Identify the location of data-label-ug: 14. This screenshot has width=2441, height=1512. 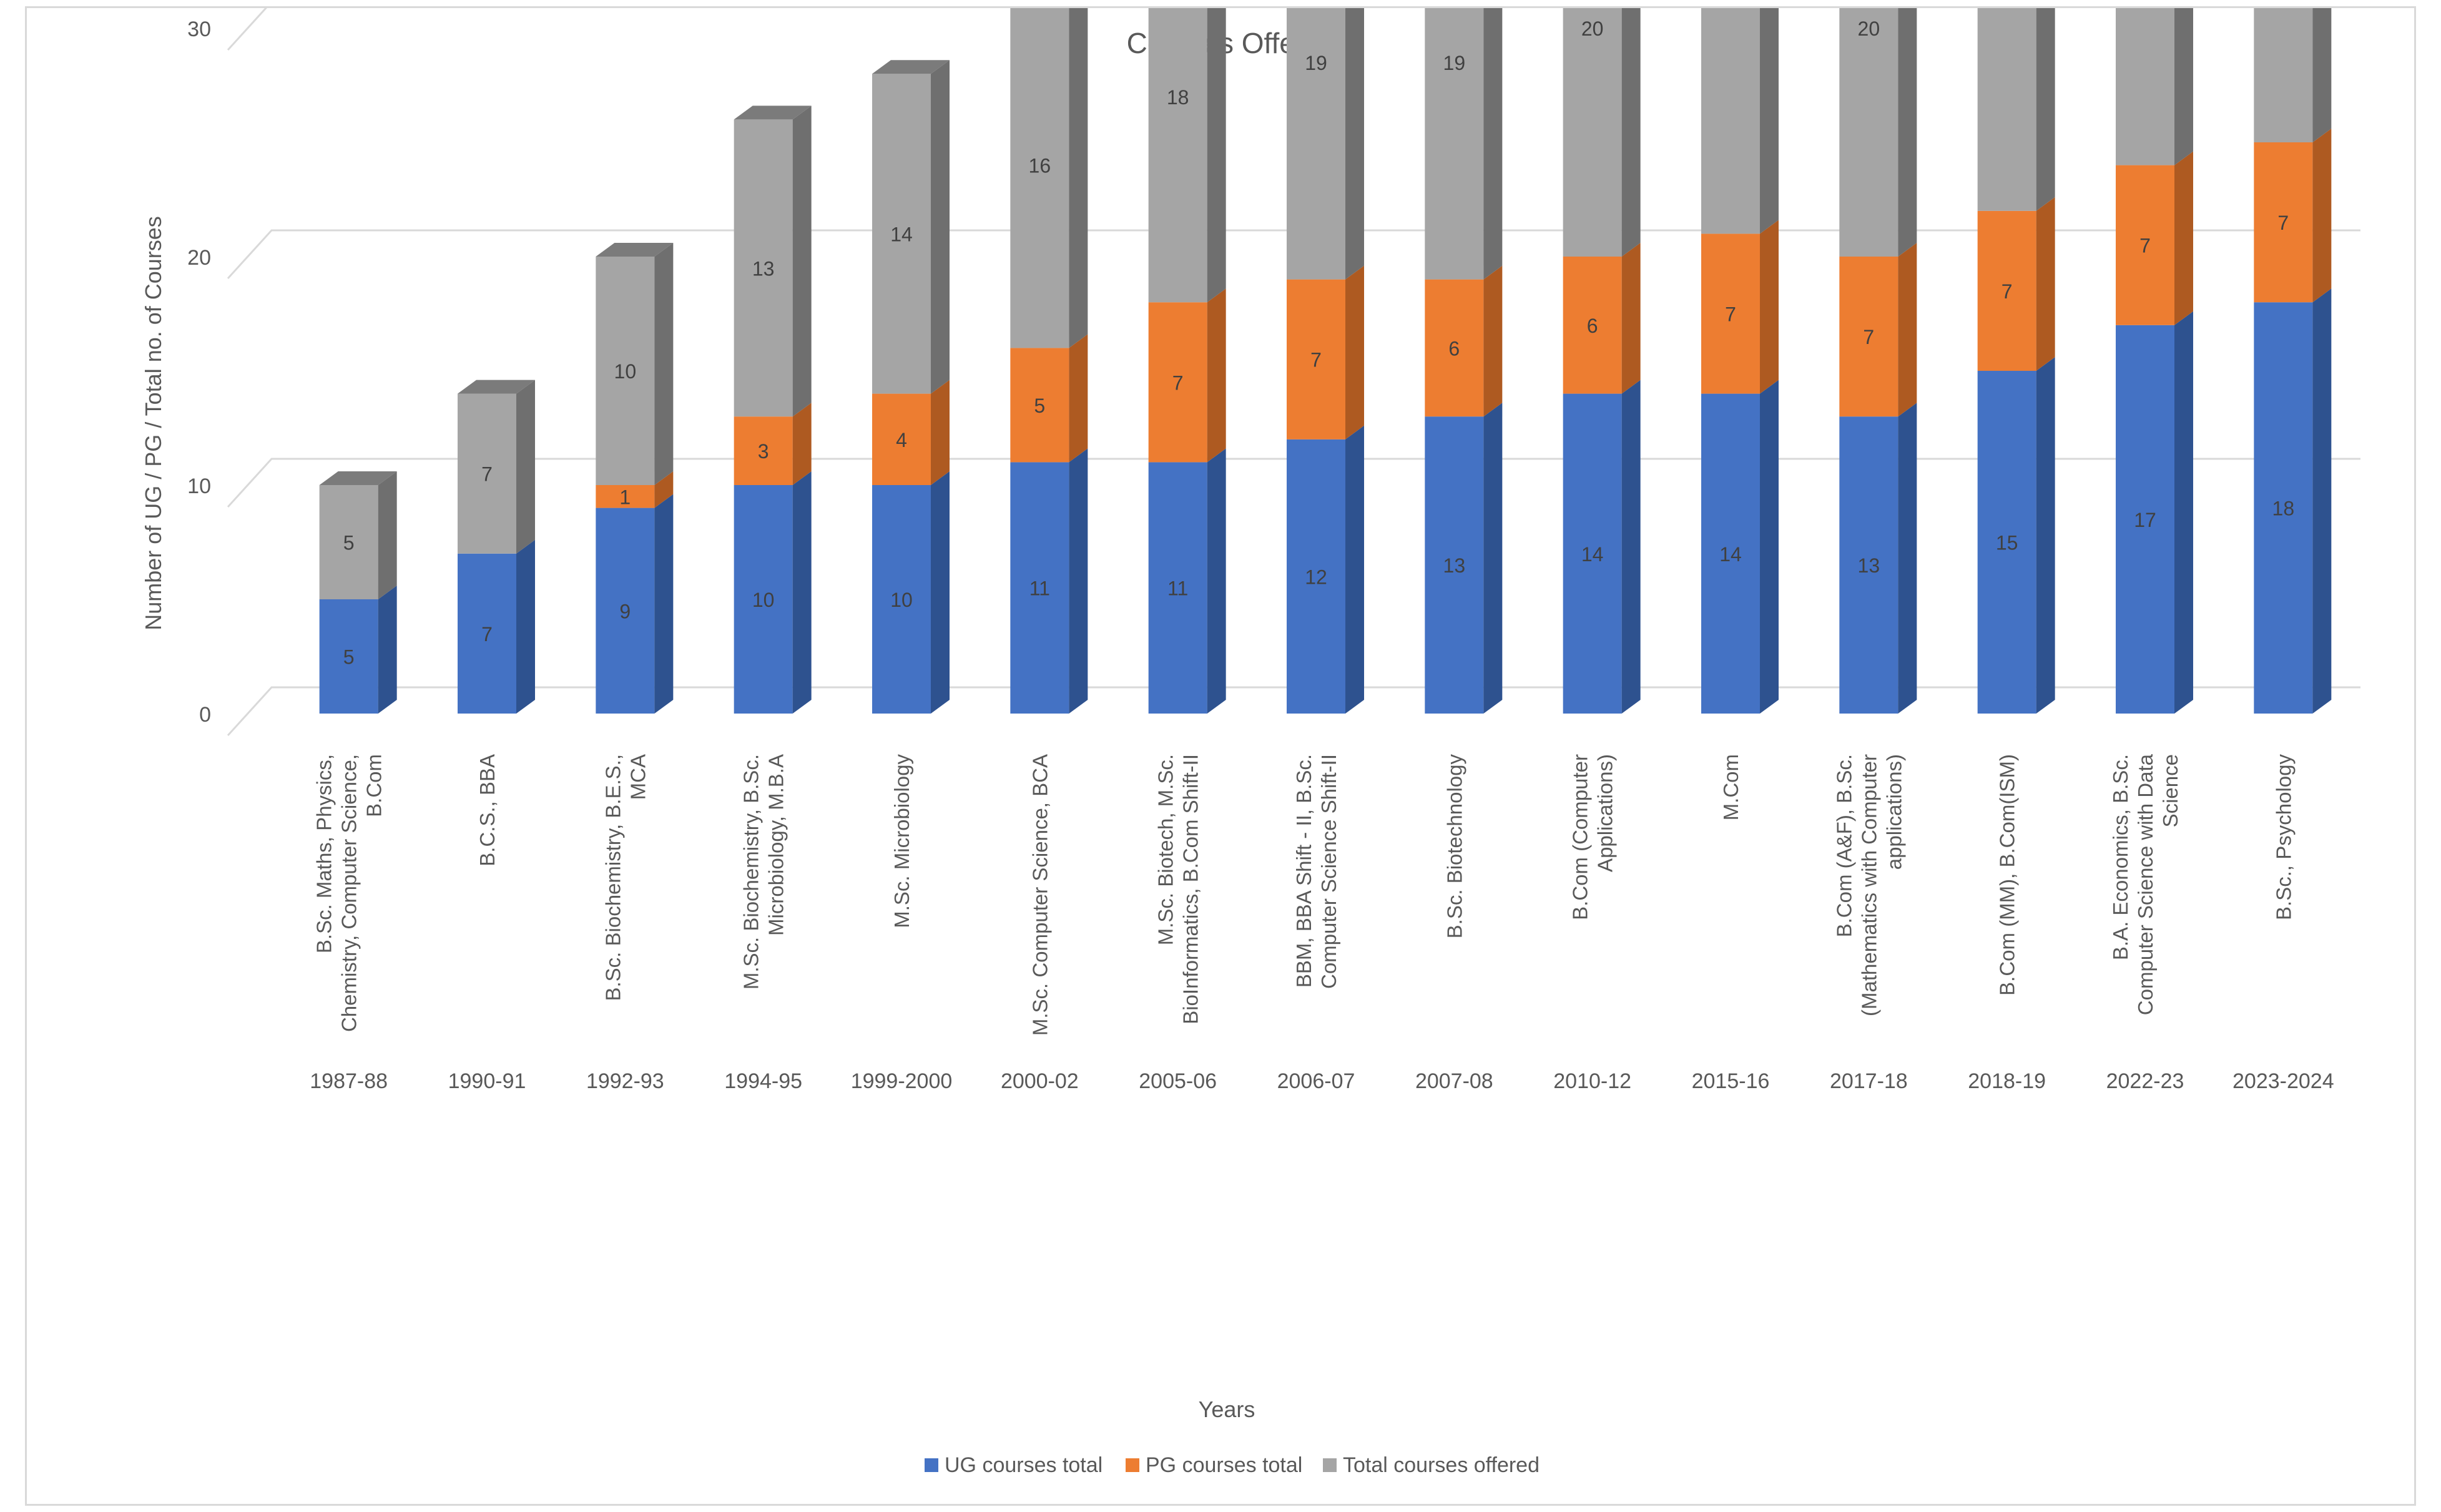
(1730, 554).